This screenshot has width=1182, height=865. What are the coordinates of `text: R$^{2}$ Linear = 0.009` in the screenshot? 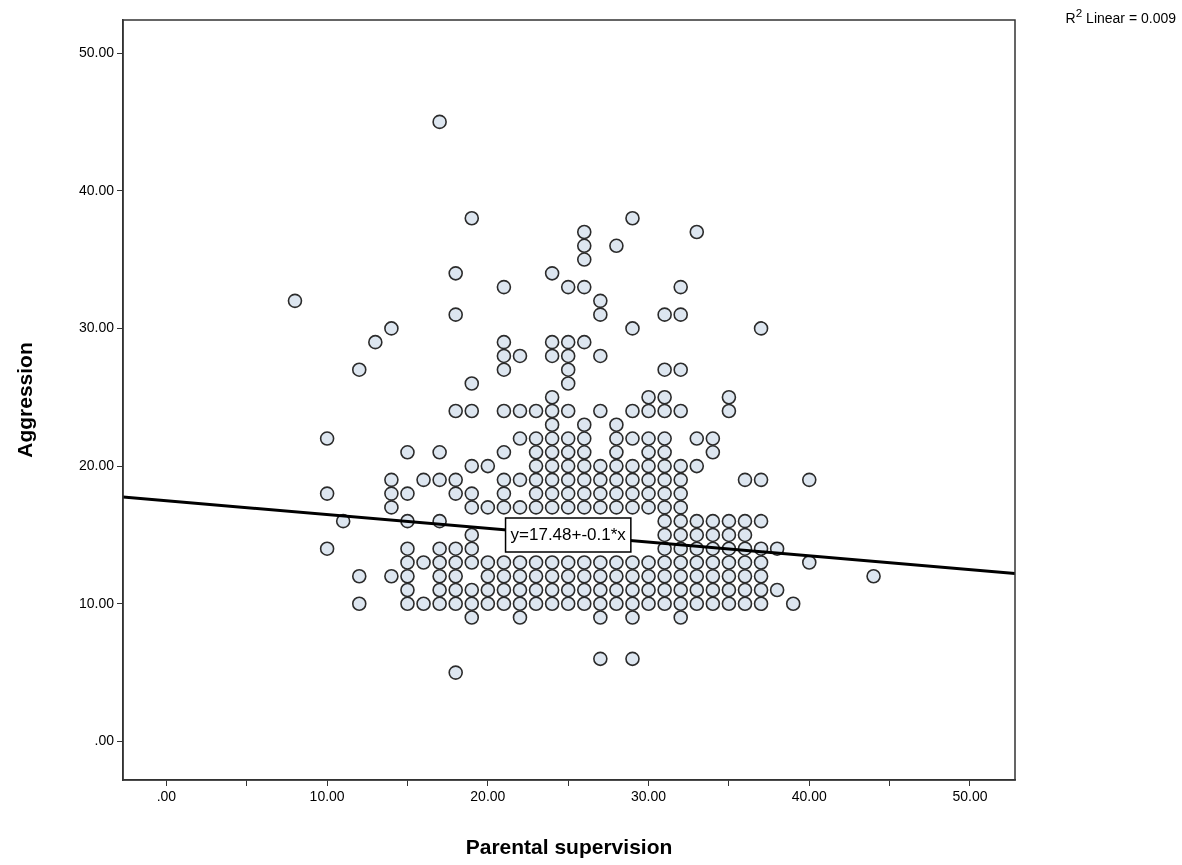 It's located at (1120, 16).